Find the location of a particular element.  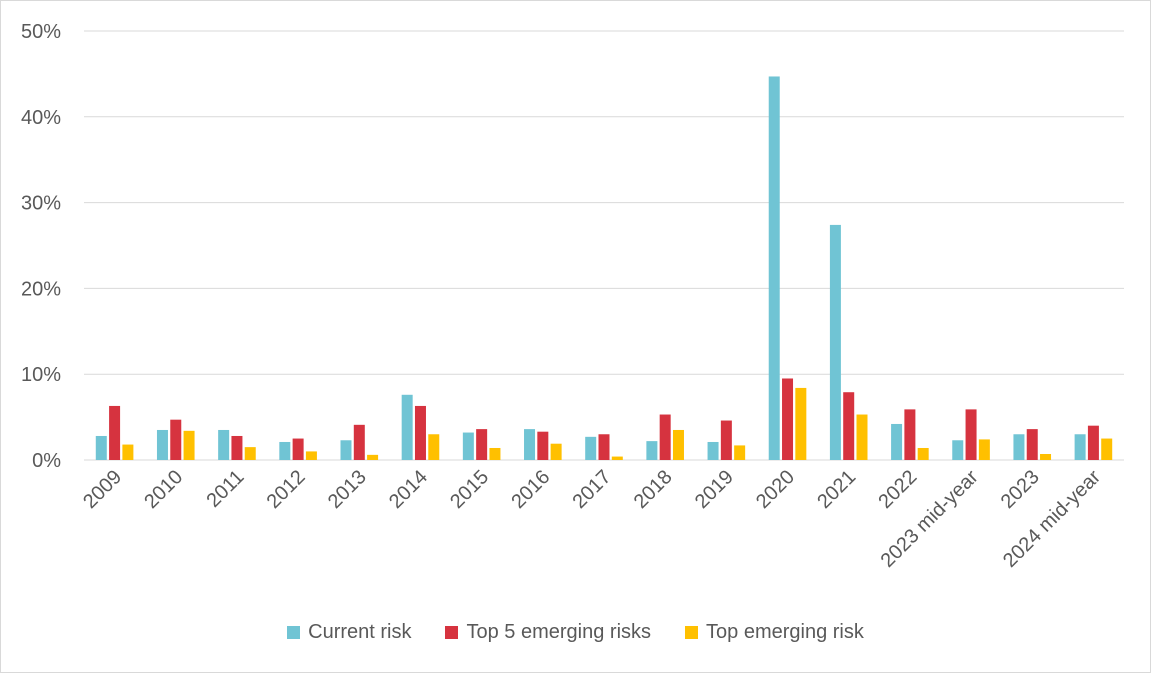

bar-top-5-emerging-risks-2010 is located at coordinates (176, 439).